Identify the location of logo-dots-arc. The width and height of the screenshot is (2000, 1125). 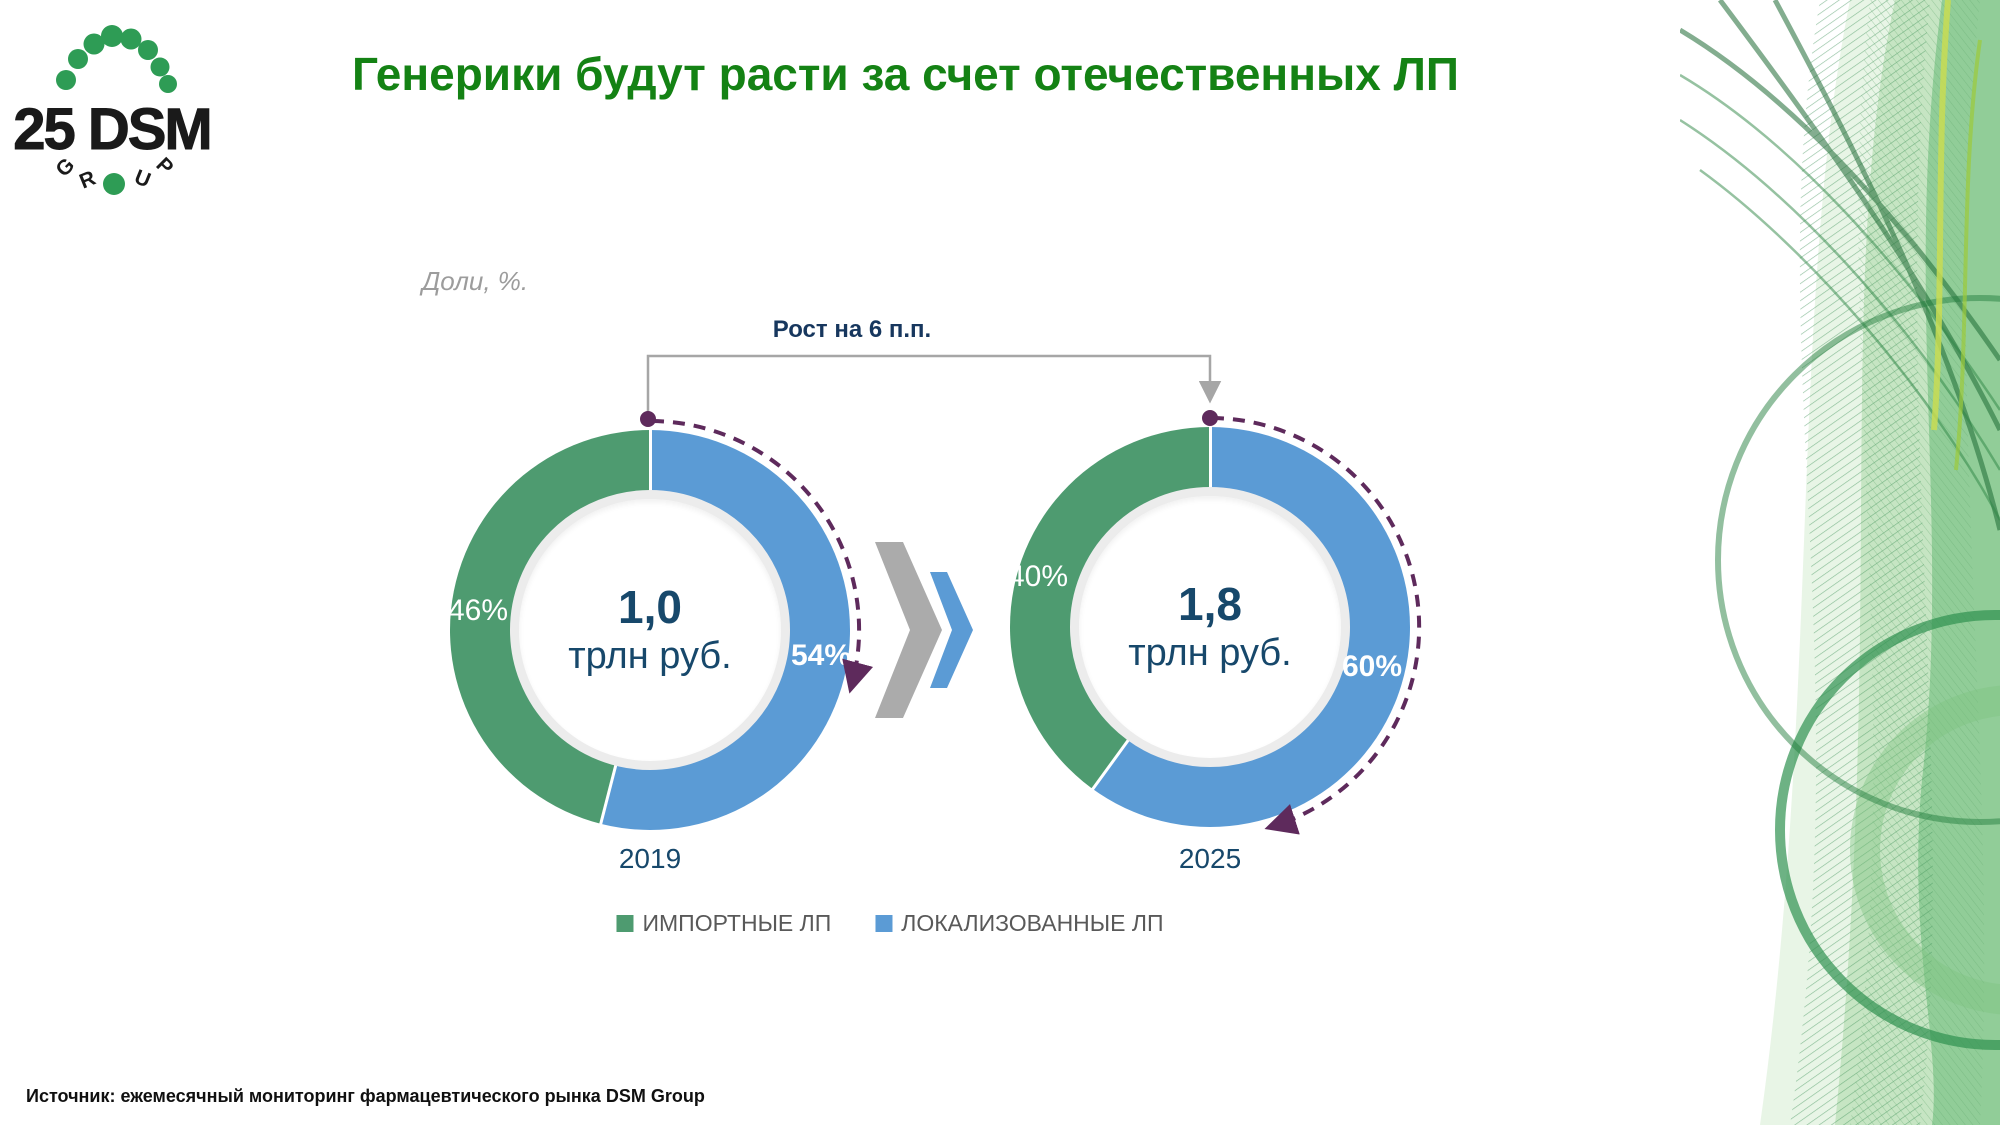
(116, 59).